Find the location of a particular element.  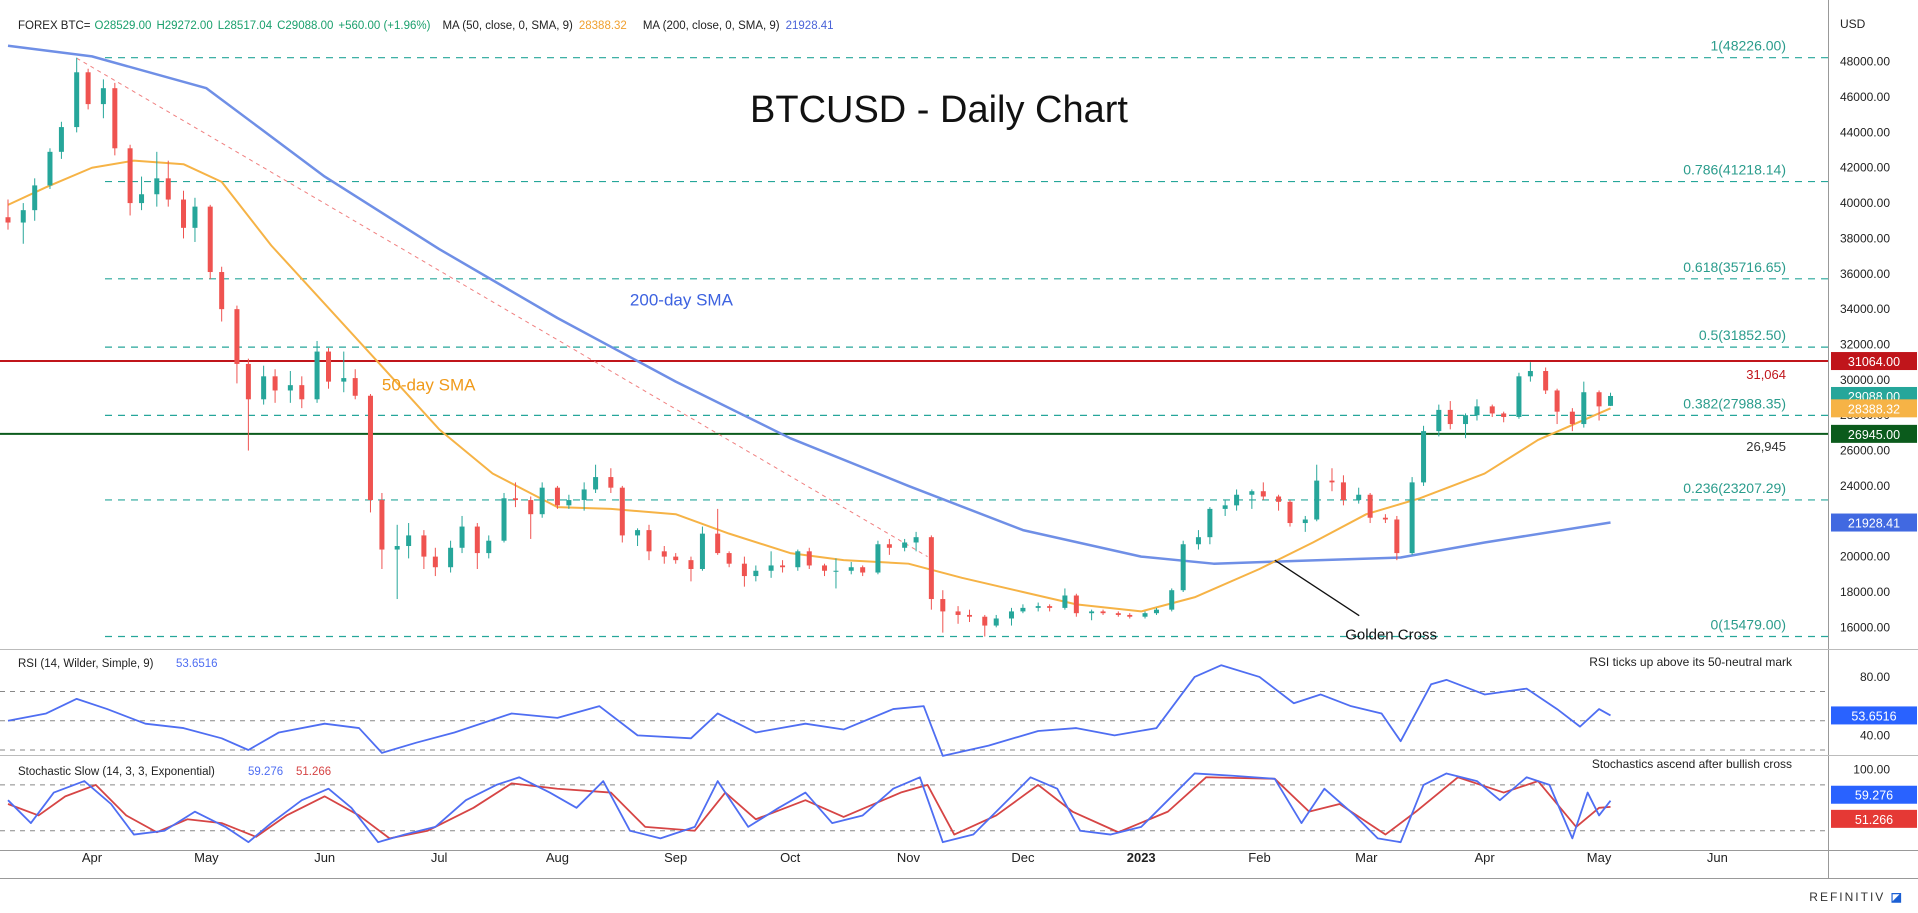

x-tick-label: Oct is located at coordinates (790, 857).